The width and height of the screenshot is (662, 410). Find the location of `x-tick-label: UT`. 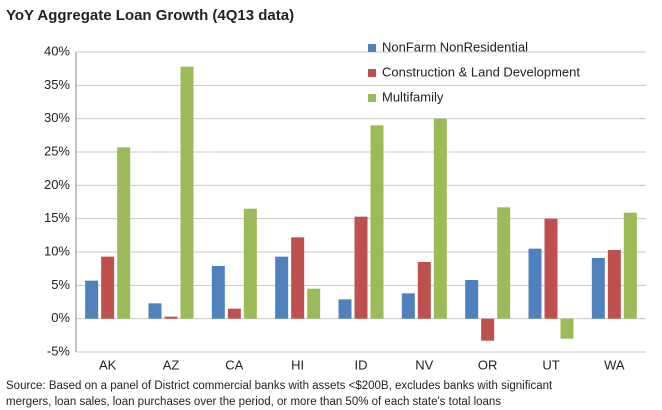

x-tick-label: UT is located at coordinates (550, 364).